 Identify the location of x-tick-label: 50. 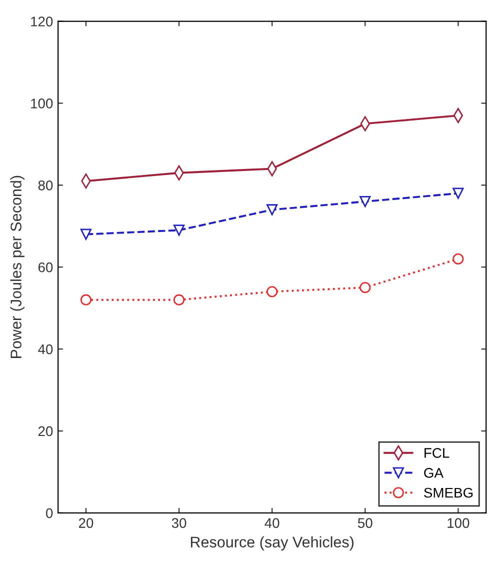
(365, 523).